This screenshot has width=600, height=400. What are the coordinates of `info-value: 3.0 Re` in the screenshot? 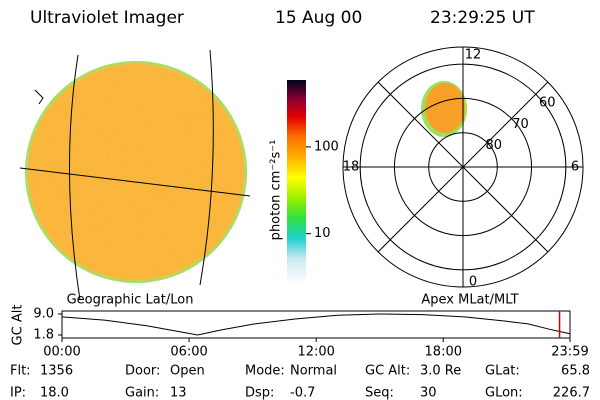 It's located at (440, 371).